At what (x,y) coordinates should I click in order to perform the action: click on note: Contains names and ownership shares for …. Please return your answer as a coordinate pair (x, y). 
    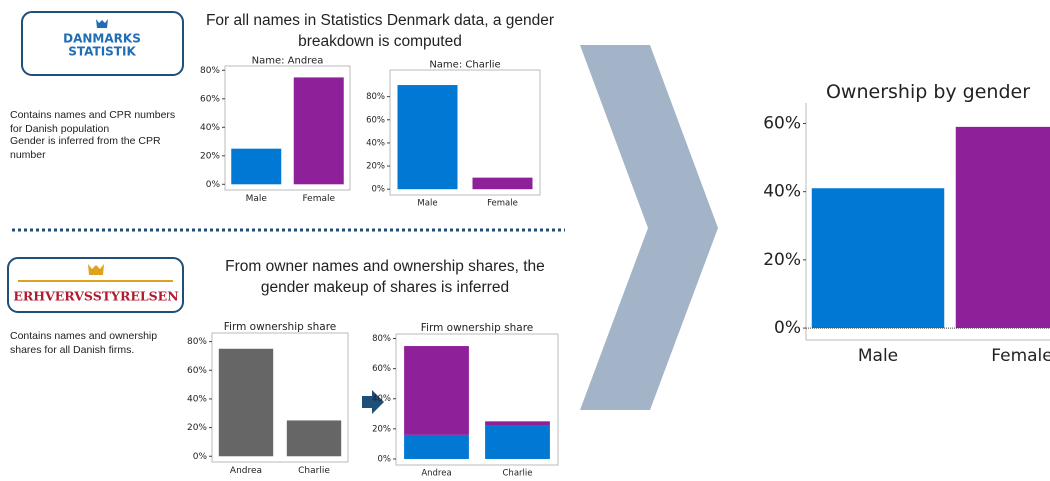
    Looking at the image, I should click on (84, 343).